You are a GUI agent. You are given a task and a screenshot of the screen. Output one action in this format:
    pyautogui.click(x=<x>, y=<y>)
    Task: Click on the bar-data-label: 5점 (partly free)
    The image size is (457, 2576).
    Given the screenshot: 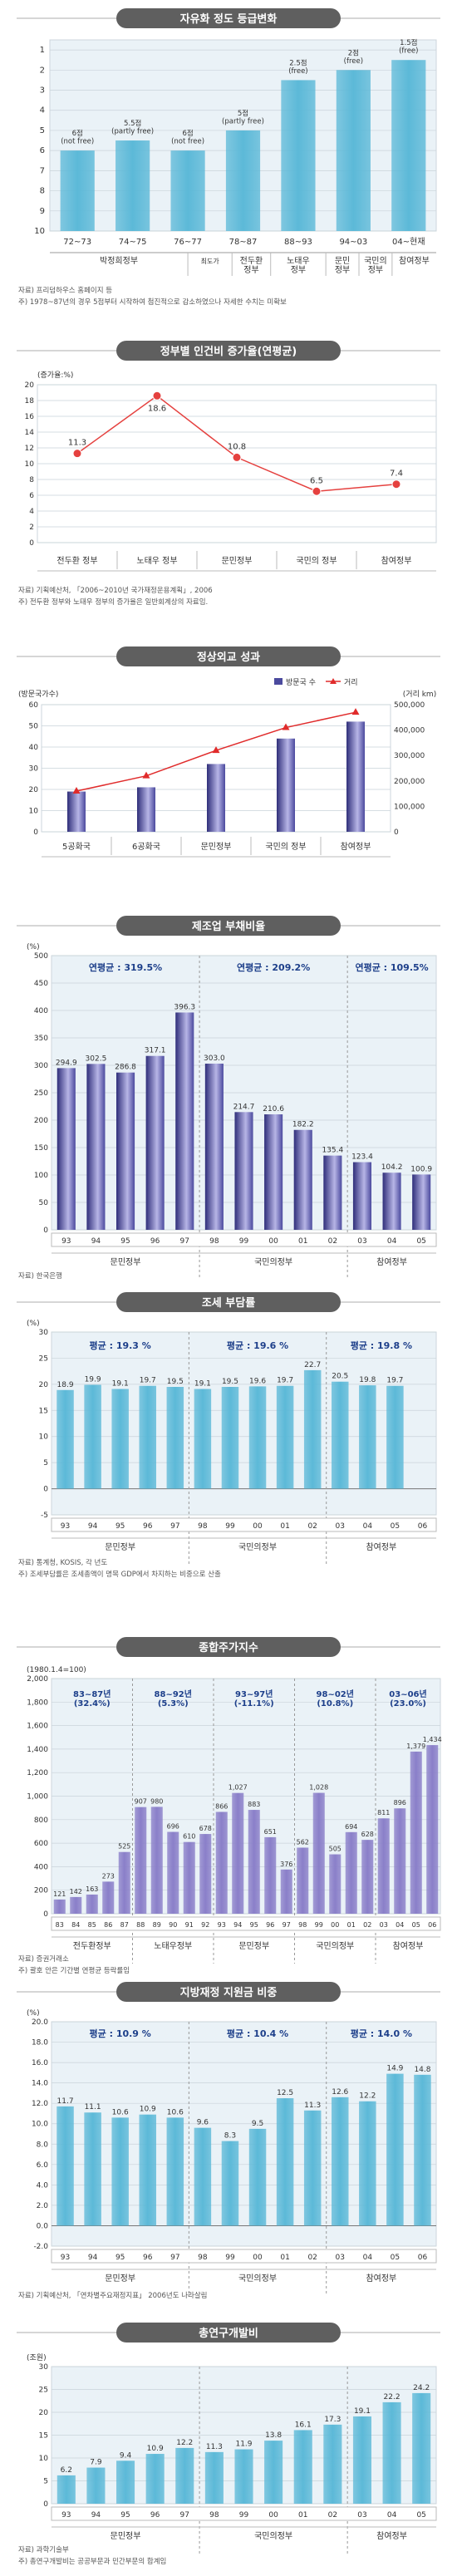 What is the action you would take?
    pyautogui.click(x=243, y=117)
    